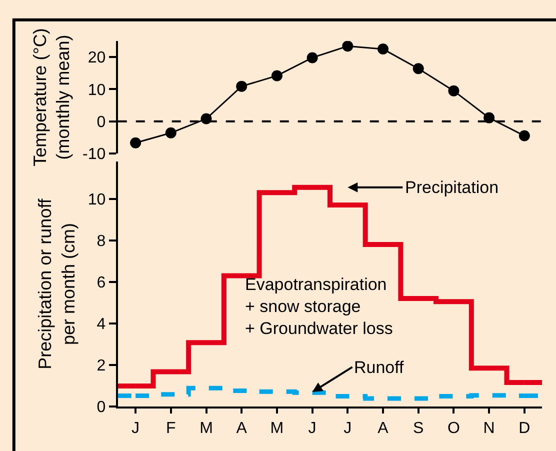 The height and width of the screenshot is (451, 556). I want to click on x-tick-label: F, so click(171, 428).